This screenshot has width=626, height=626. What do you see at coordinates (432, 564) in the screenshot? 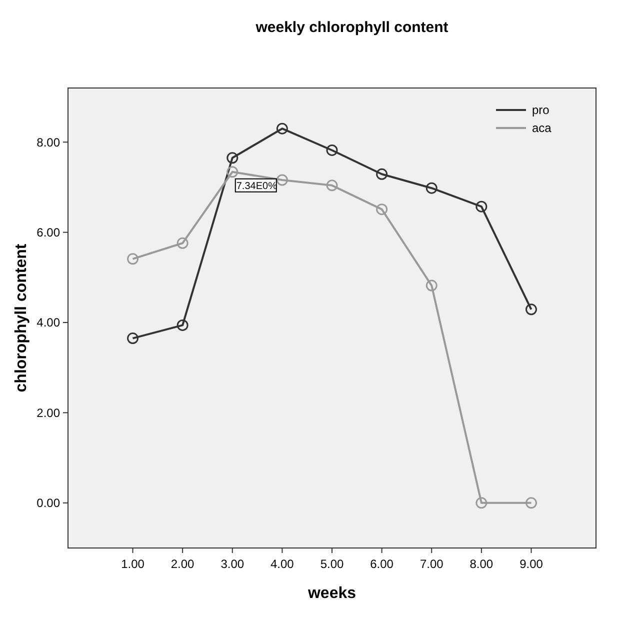
I see `x-tick-label: 7.00` at bounding box center [432, 564].